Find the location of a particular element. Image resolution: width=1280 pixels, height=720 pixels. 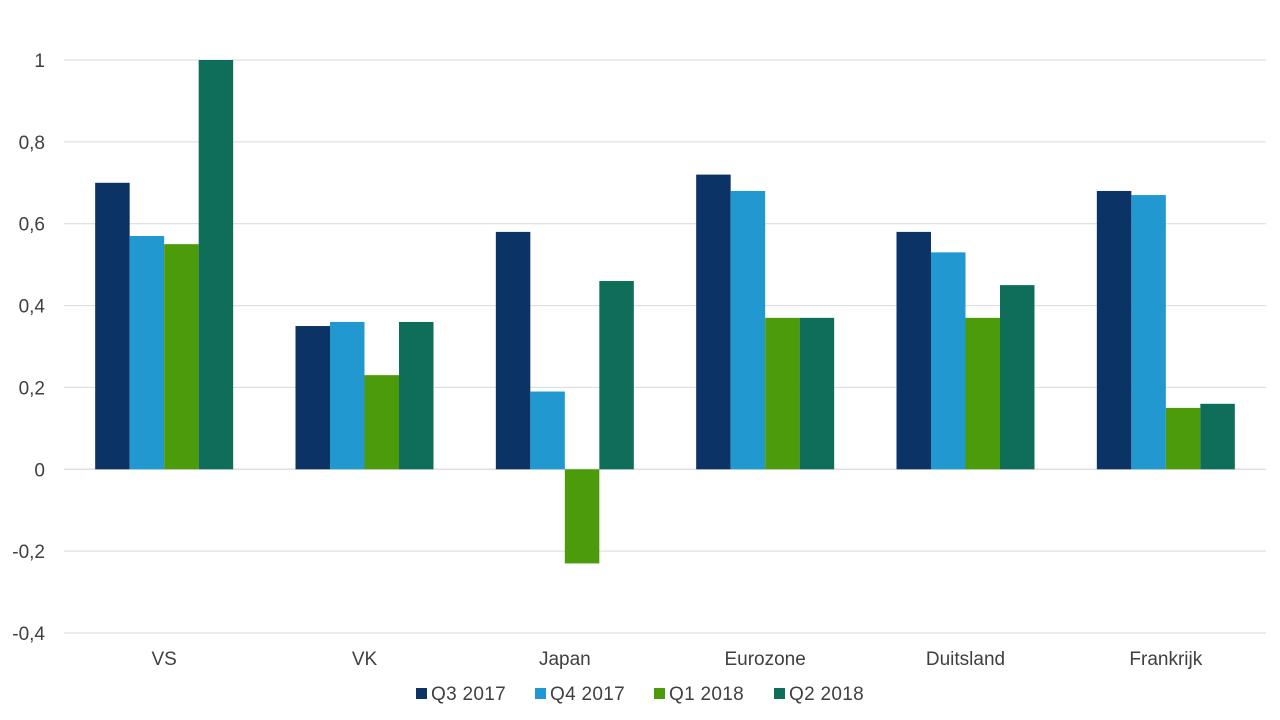

bar-vs-q2-2018 is located at coordinates (216, 265).